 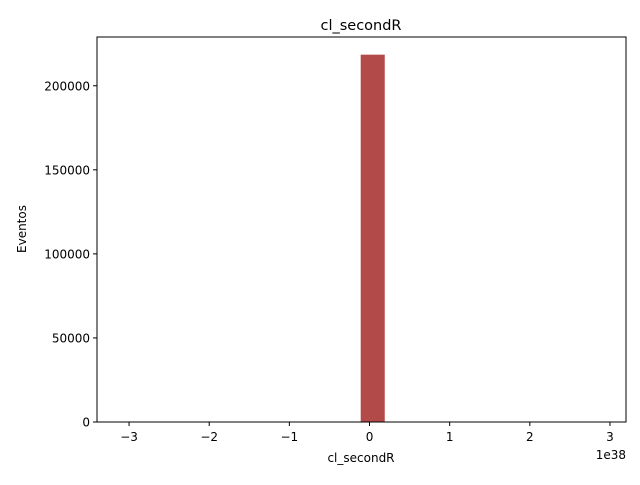 I want to click on x-tick-label: 3, so click(x=610, y=437).